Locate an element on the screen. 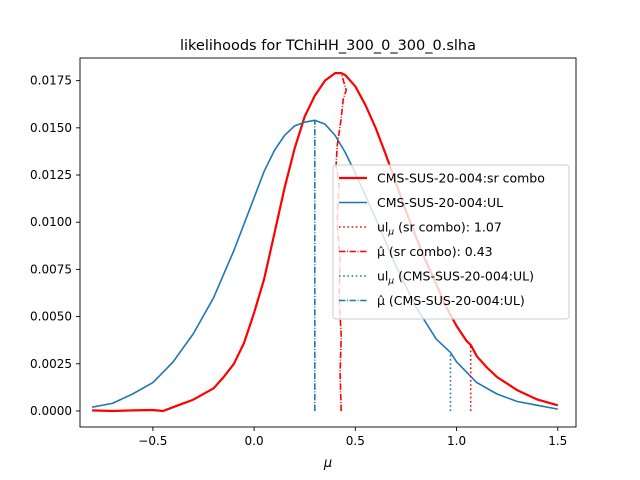 Image resolution: width=640 pixels, height=480 pixels. chart-title: likelihoods for TChiHH_300_0_300_0.slha is located at coordinates (328, 46).